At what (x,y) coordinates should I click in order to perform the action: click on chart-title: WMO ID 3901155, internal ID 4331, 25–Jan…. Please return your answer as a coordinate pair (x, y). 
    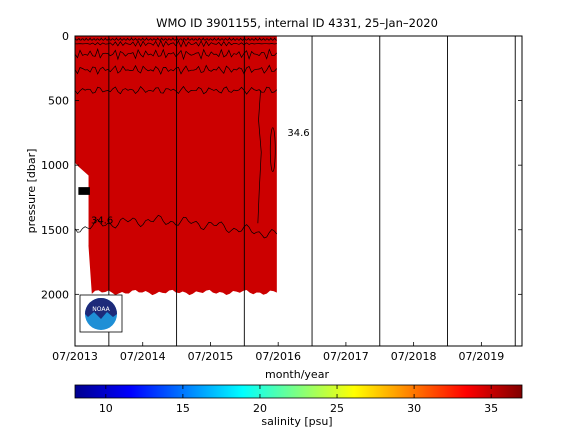
    Looking at the image, I should click on (297, 23).